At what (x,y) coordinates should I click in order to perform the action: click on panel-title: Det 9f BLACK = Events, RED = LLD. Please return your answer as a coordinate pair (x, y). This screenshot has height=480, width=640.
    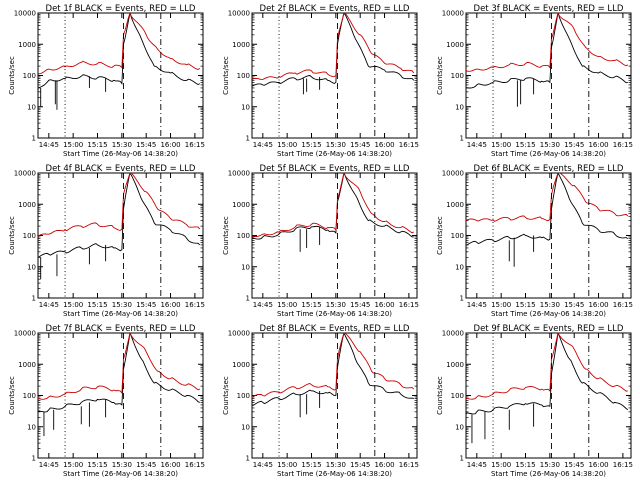
    Looking at the image, I should click on (549, 329).